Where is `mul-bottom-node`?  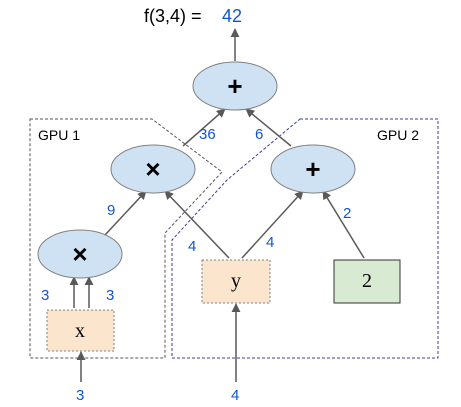 mul-bottom-node is located at coordinates (80, 254).